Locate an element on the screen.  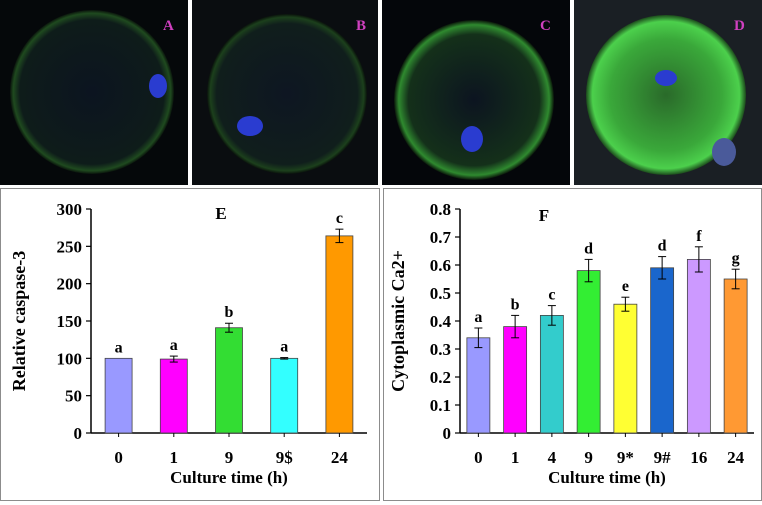
x-tick-label: 9# is located at coordinates (663, 457).